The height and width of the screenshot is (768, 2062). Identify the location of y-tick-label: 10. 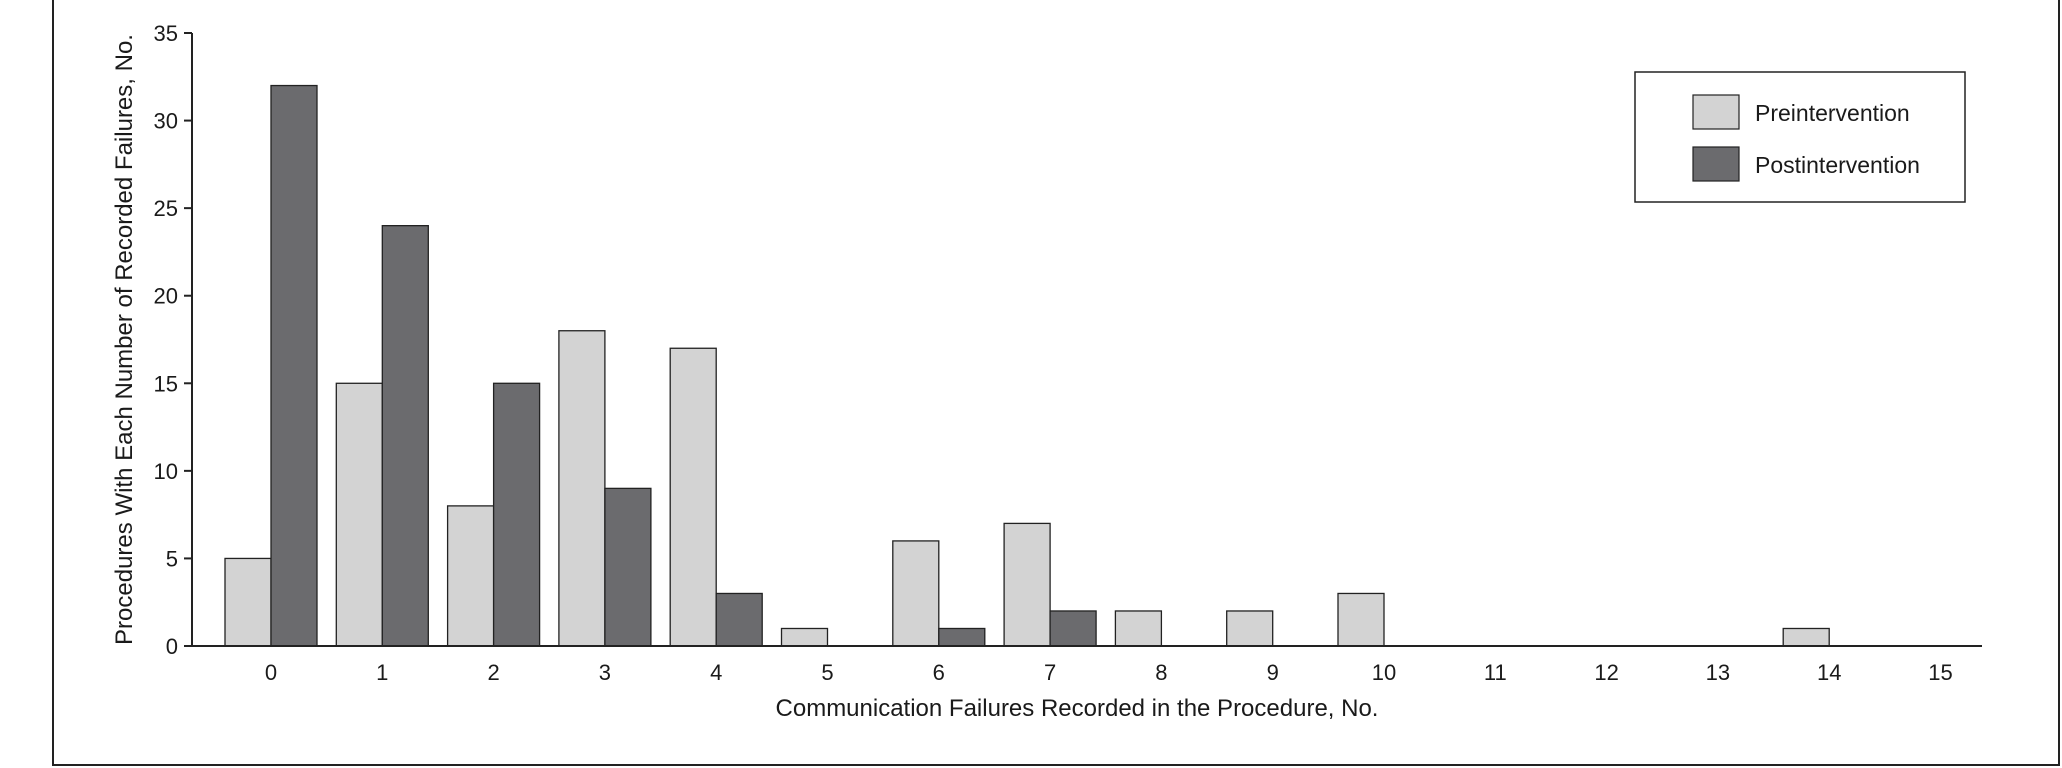
(166, 471).